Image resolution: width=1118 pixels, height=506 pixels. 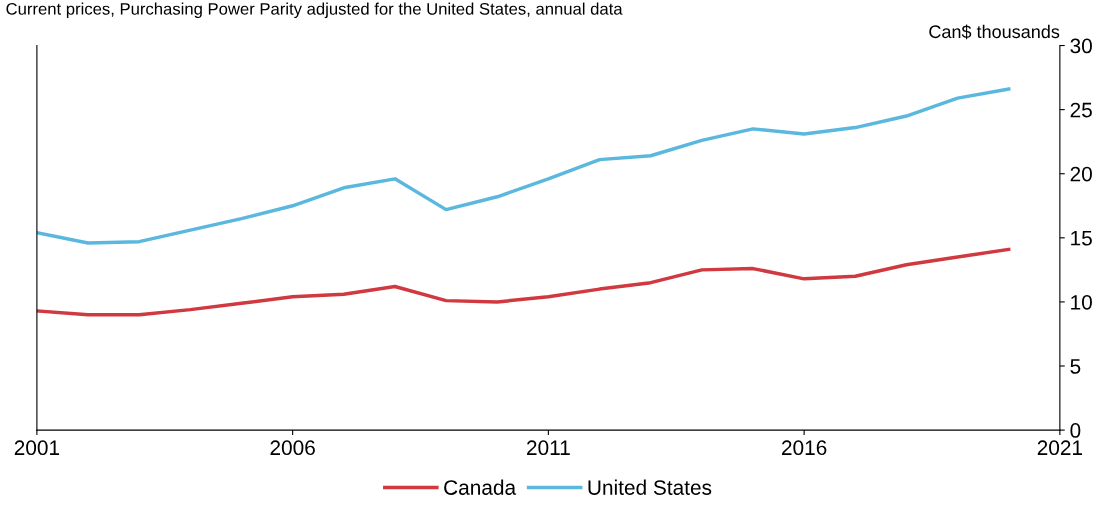 What do you see at coordinates (1075, 366) in the screenshot?
I see `y-tick-label: 5` at bounding box center [1075, 366].